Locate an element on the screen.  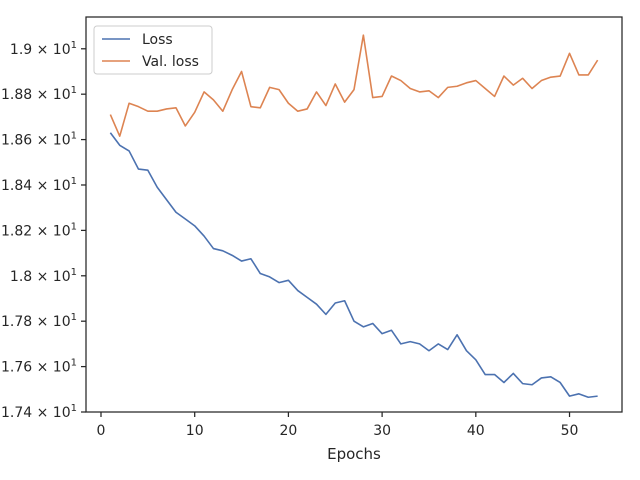
x-tick-label: 20 is located at coordinates (288, 431).